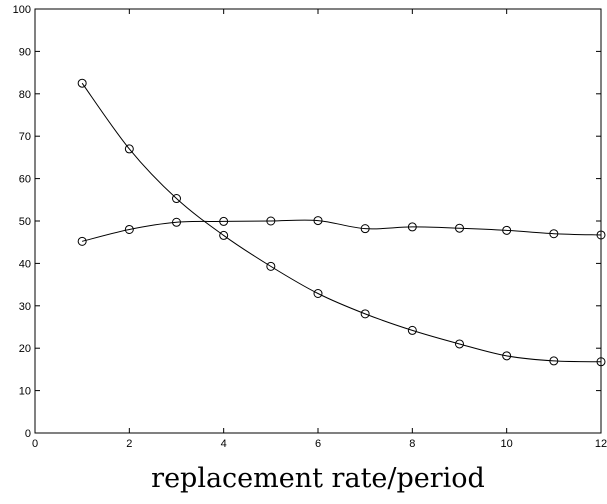 The width and height of the screenshot is (607, 504). Describe the element at coordinates (25, 180) in the screenshot. I see `y-tick-label: 60` at that location.